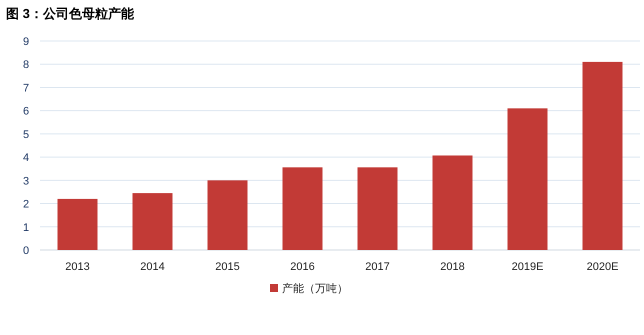 The height and width of the screenshot is (335, 644). What do you see at coordinates (26, 65) in the screenshot?
I see `y-tick-label: 8` at bounding box center [26, 65].